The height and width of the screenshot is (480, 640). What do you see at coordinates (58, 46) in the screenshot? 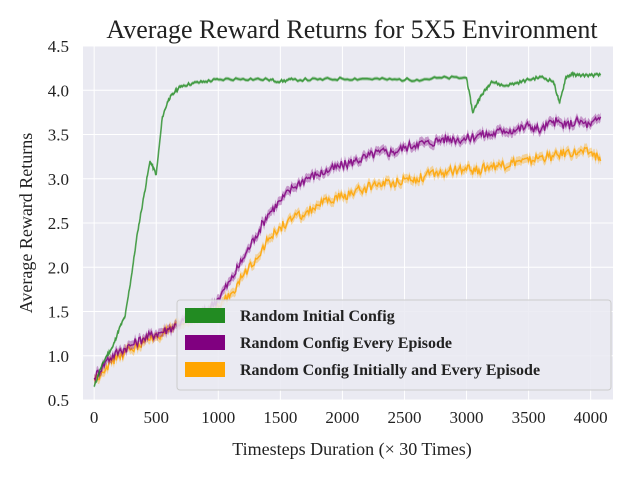
I see `y-tick-label: 4.5` at bounding box center [58, 46].